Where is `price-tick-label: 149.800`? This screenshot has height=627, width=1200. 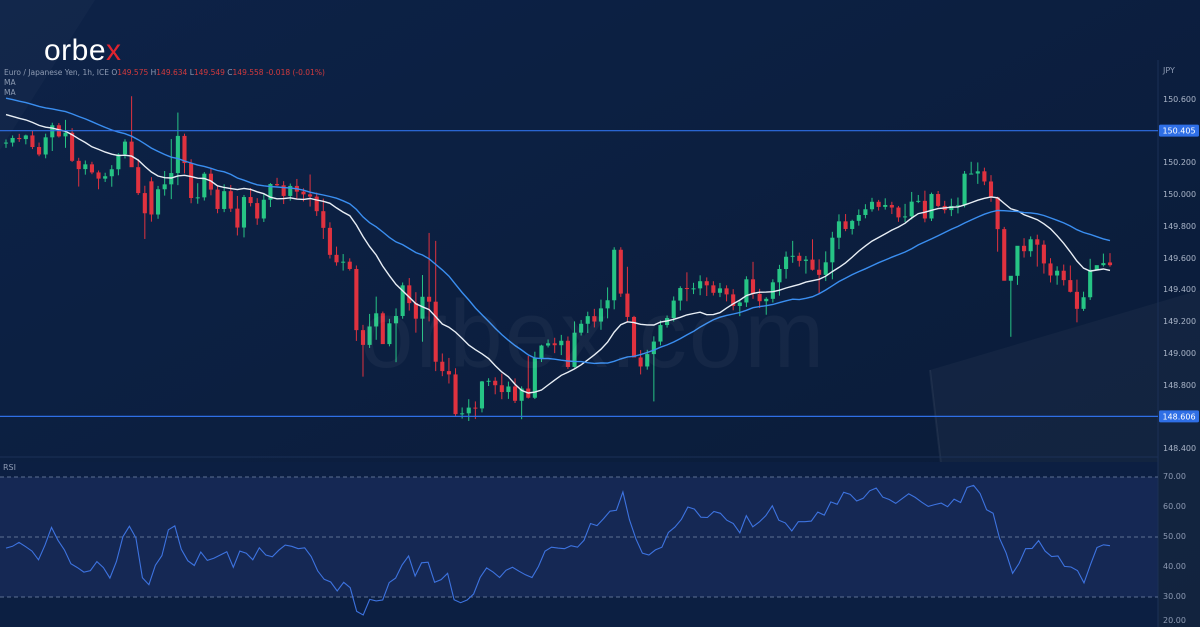
price-tick-label: 149.800 is located at coordinates (1180, 226).